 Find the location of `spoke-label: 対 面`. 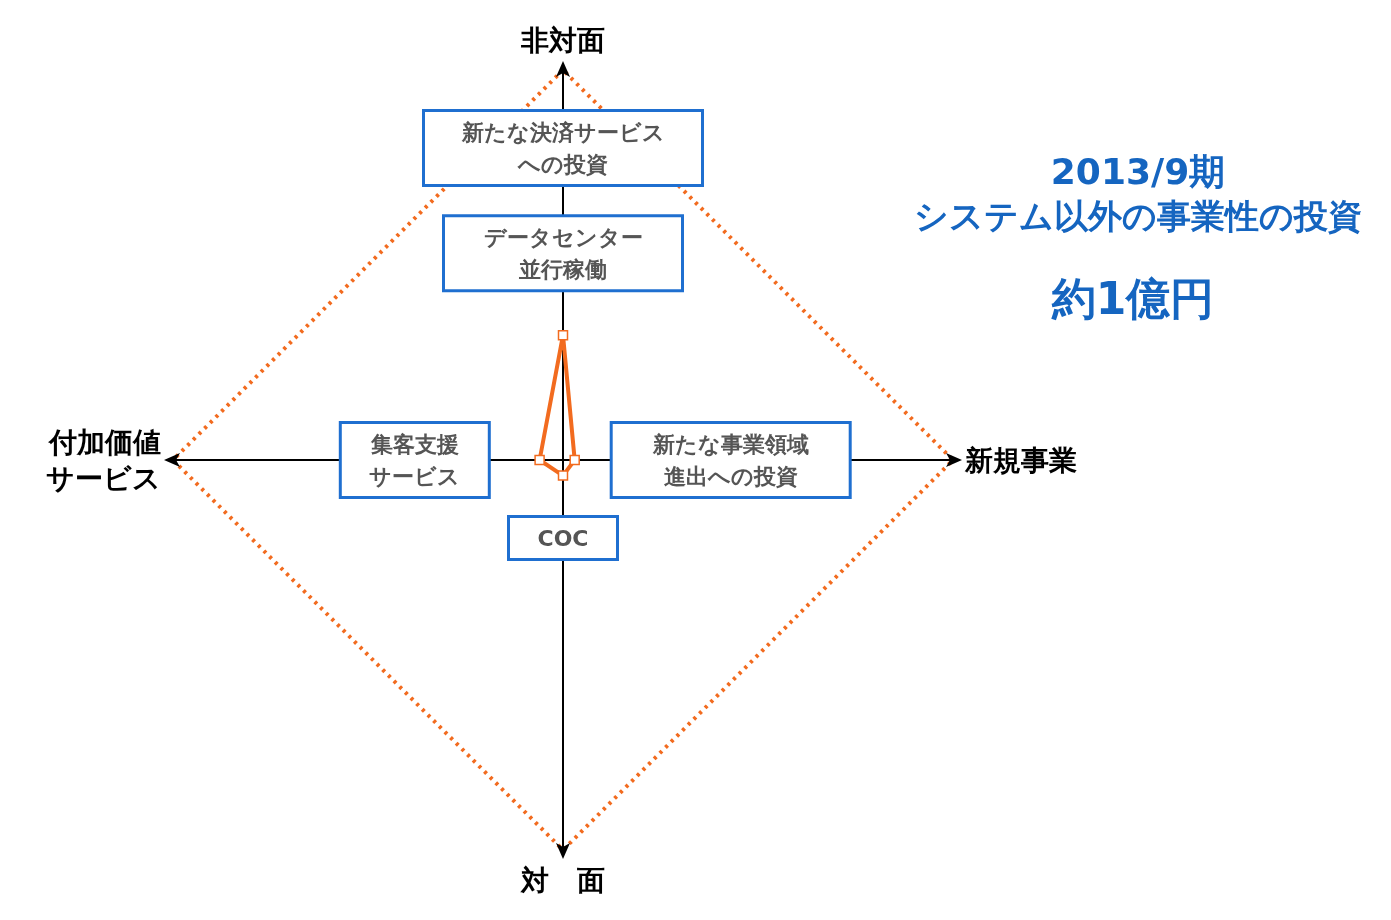

spoke-label: 対 面 is located at coordinates (562, 880).